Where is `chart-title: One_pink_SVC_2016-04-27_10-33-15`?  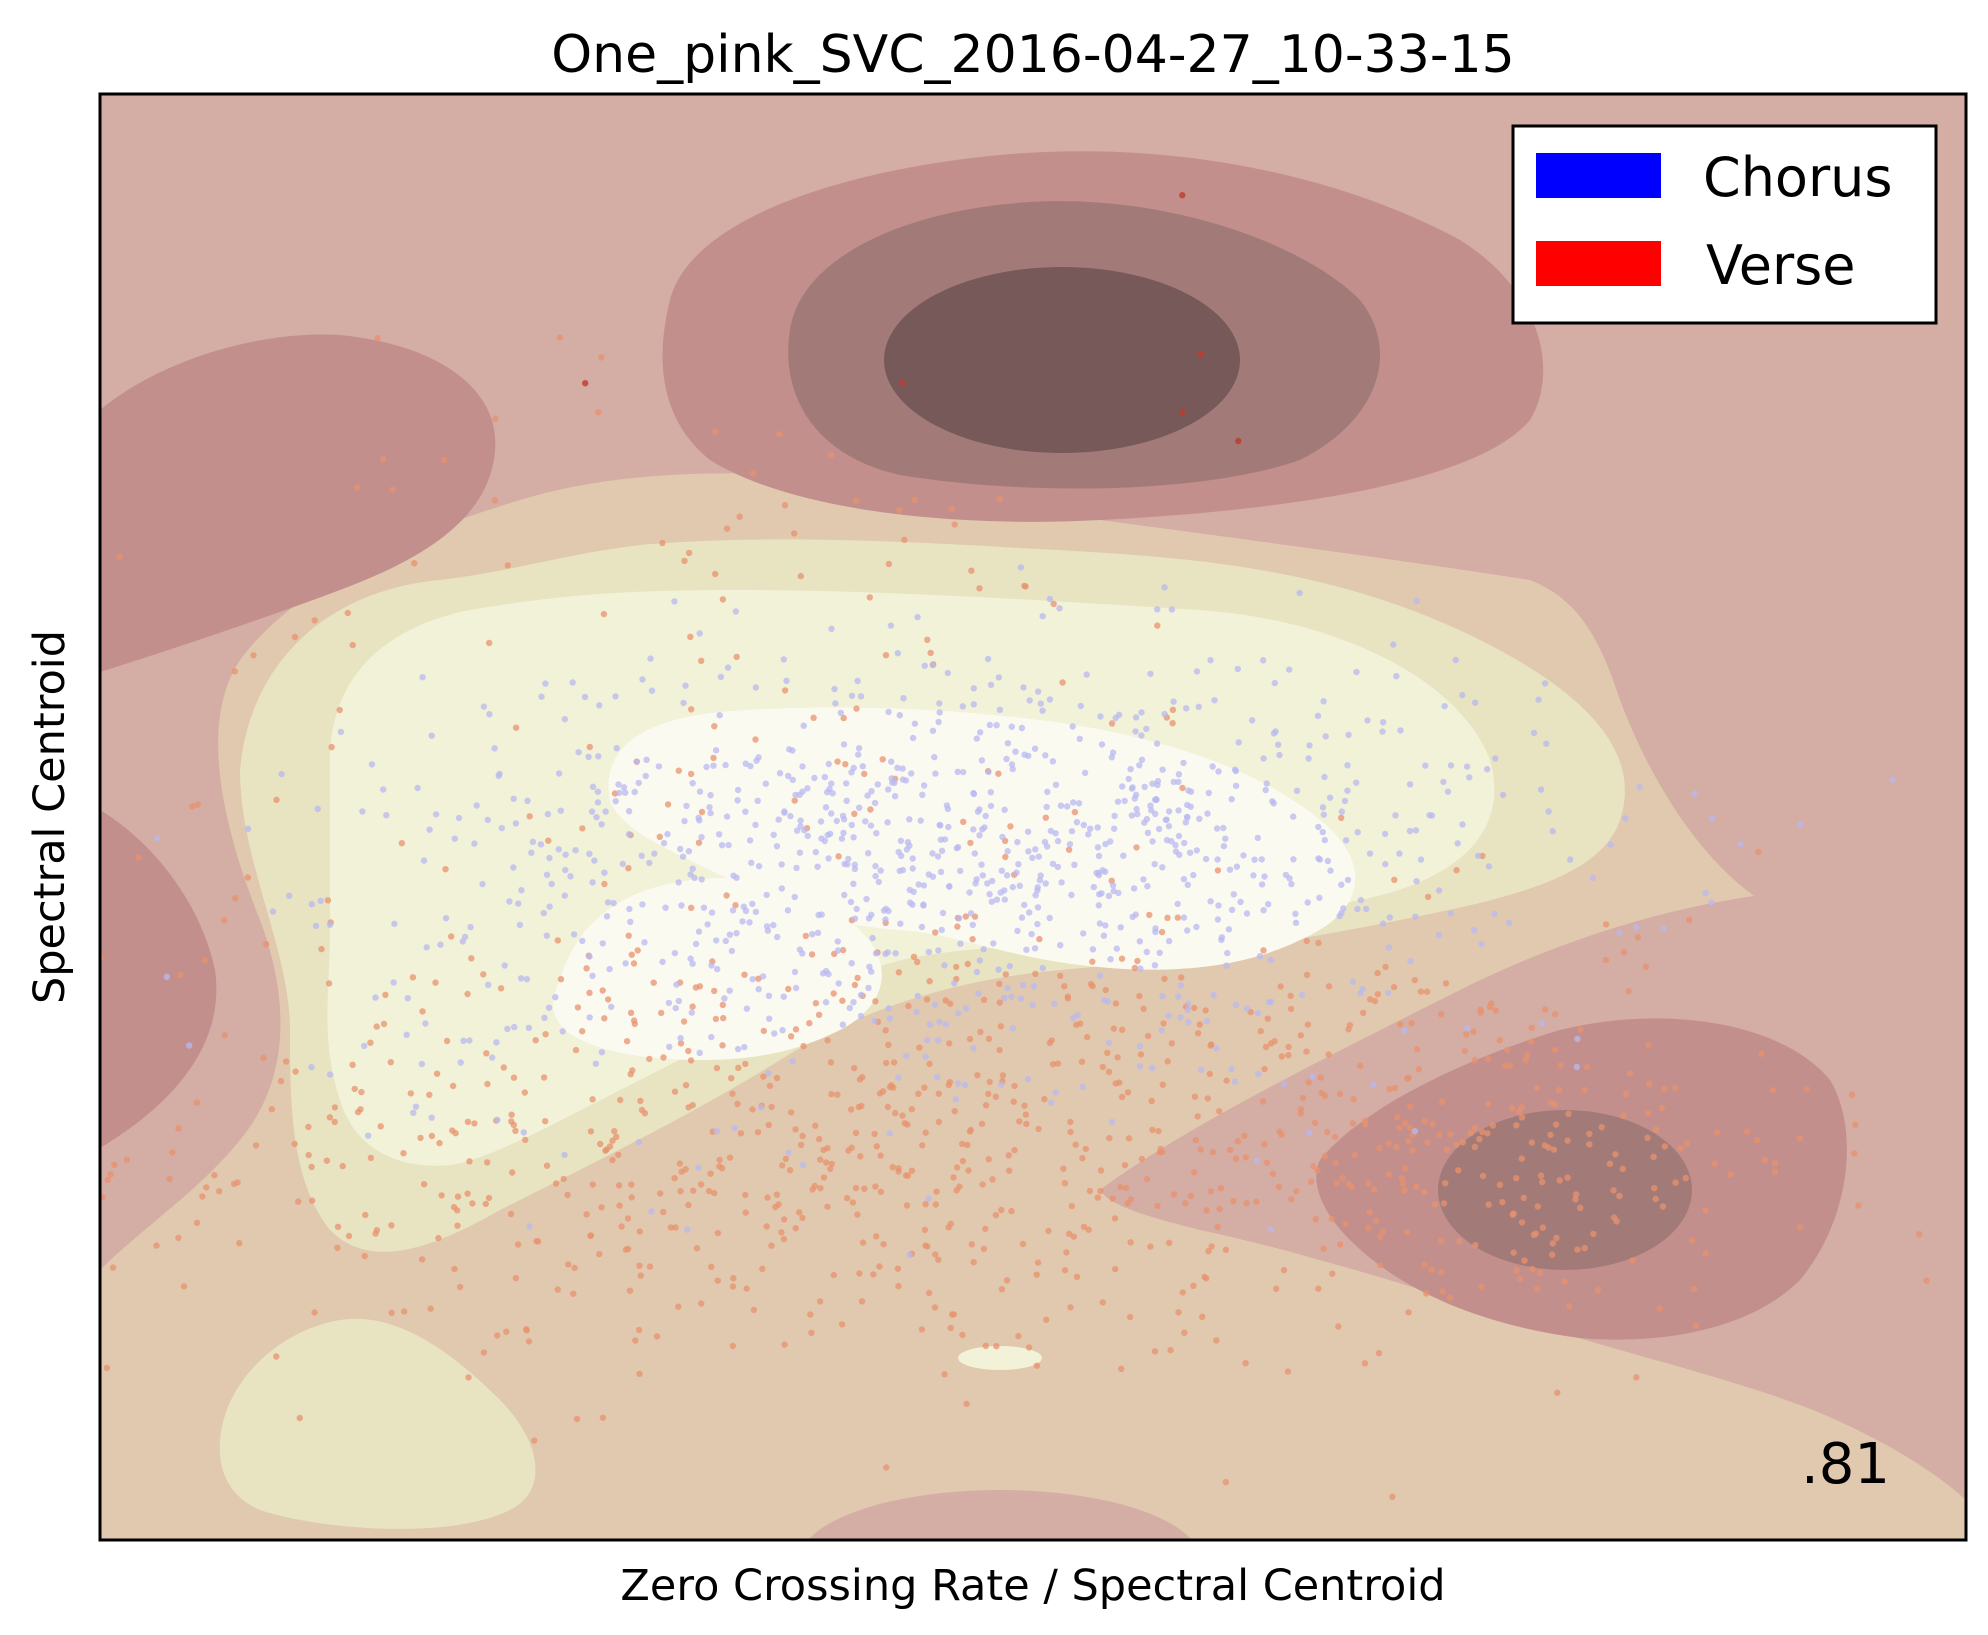
chart-title: One_pink_SVC_2016-04-27_10-33-15 is located at coordinates (1033, 55).